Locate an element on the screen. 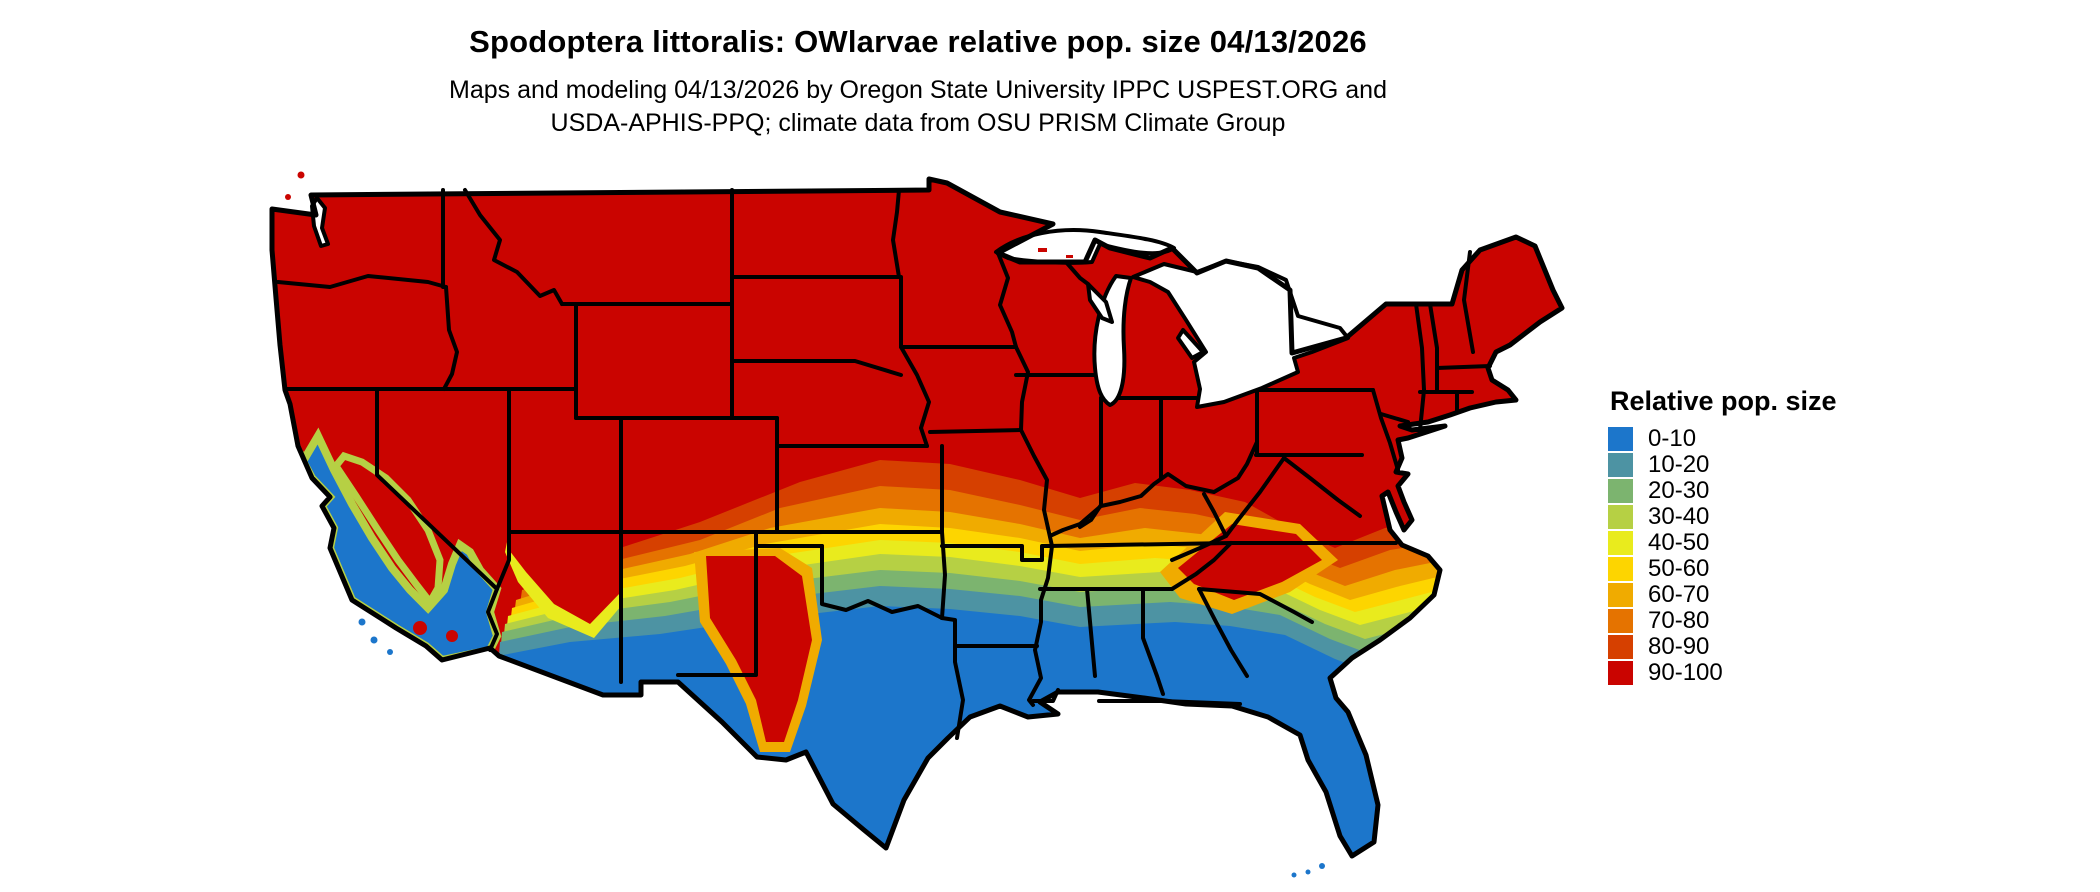 This screenshot has height=892, width=2100. legend-item-label: 0-10 is located at coordinates (1672, 438).